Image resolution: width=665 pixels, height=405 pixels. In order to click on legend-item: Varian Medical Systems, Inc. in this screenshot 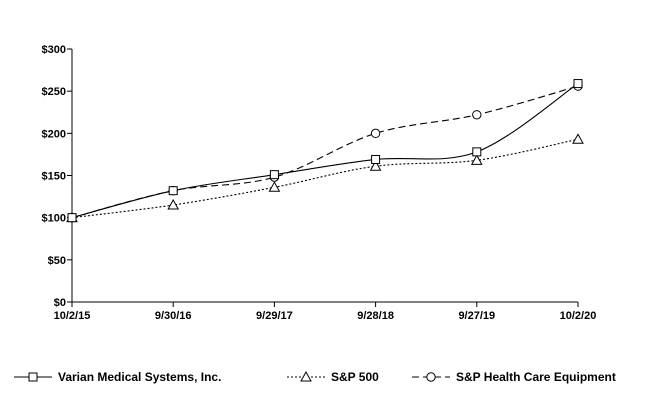, I will do `click(117, 377)`.